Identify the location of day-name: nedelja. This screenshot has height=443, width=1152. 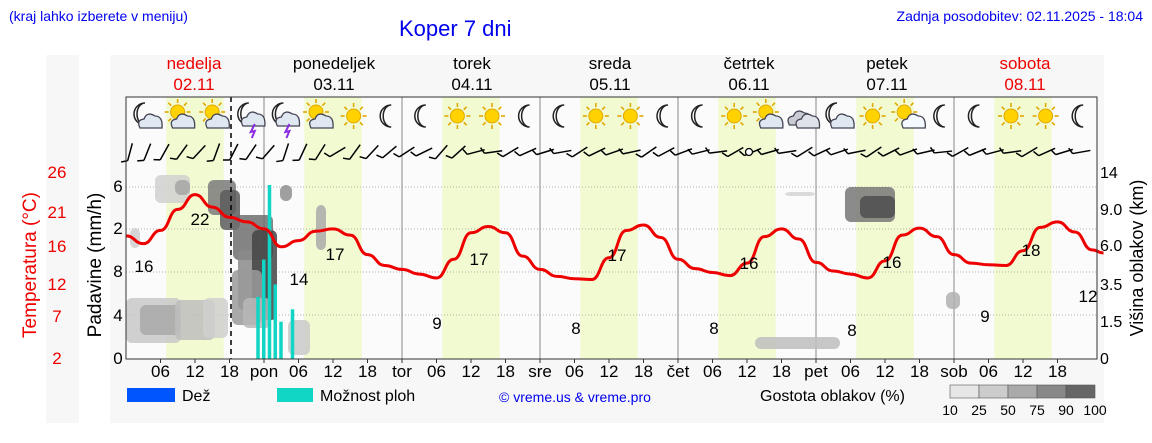
(194, 63).